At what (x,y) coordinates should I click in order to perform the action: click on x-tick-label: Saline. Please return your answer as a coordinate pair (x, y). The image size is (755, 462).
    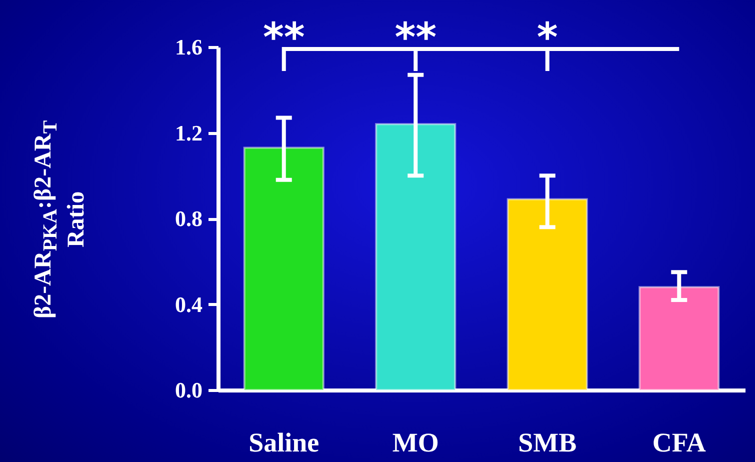
    Looking at the image, I should click on (284, 443).